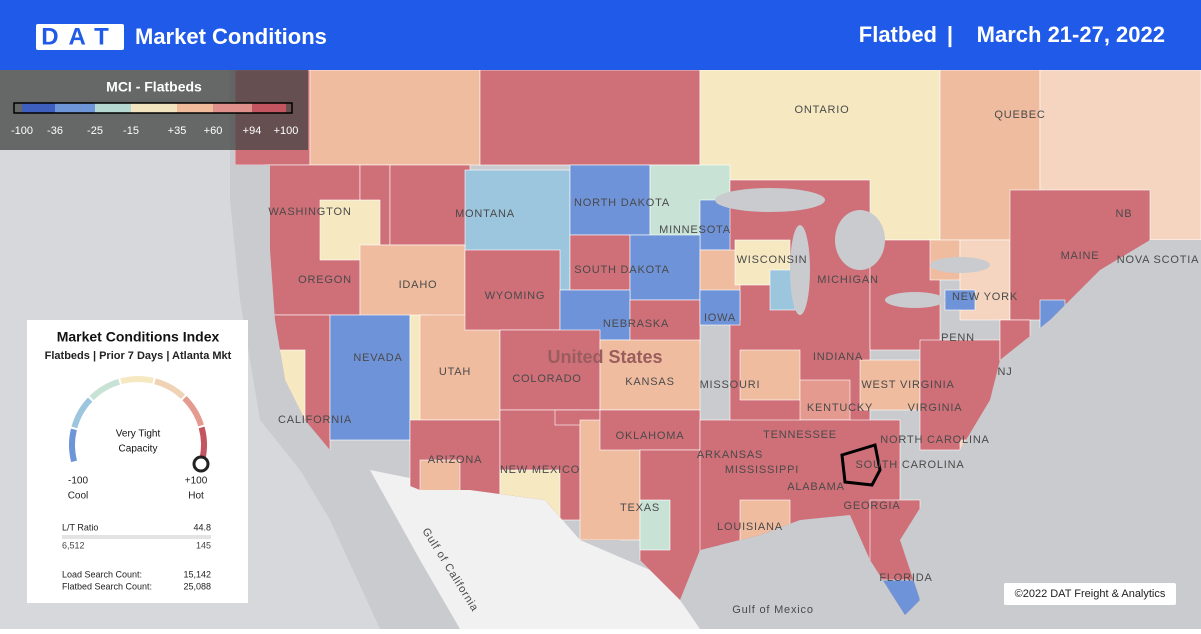 The width and height of the screenshot is (1201, 634). I want to click on min-label: Cool, so click(78, 496).